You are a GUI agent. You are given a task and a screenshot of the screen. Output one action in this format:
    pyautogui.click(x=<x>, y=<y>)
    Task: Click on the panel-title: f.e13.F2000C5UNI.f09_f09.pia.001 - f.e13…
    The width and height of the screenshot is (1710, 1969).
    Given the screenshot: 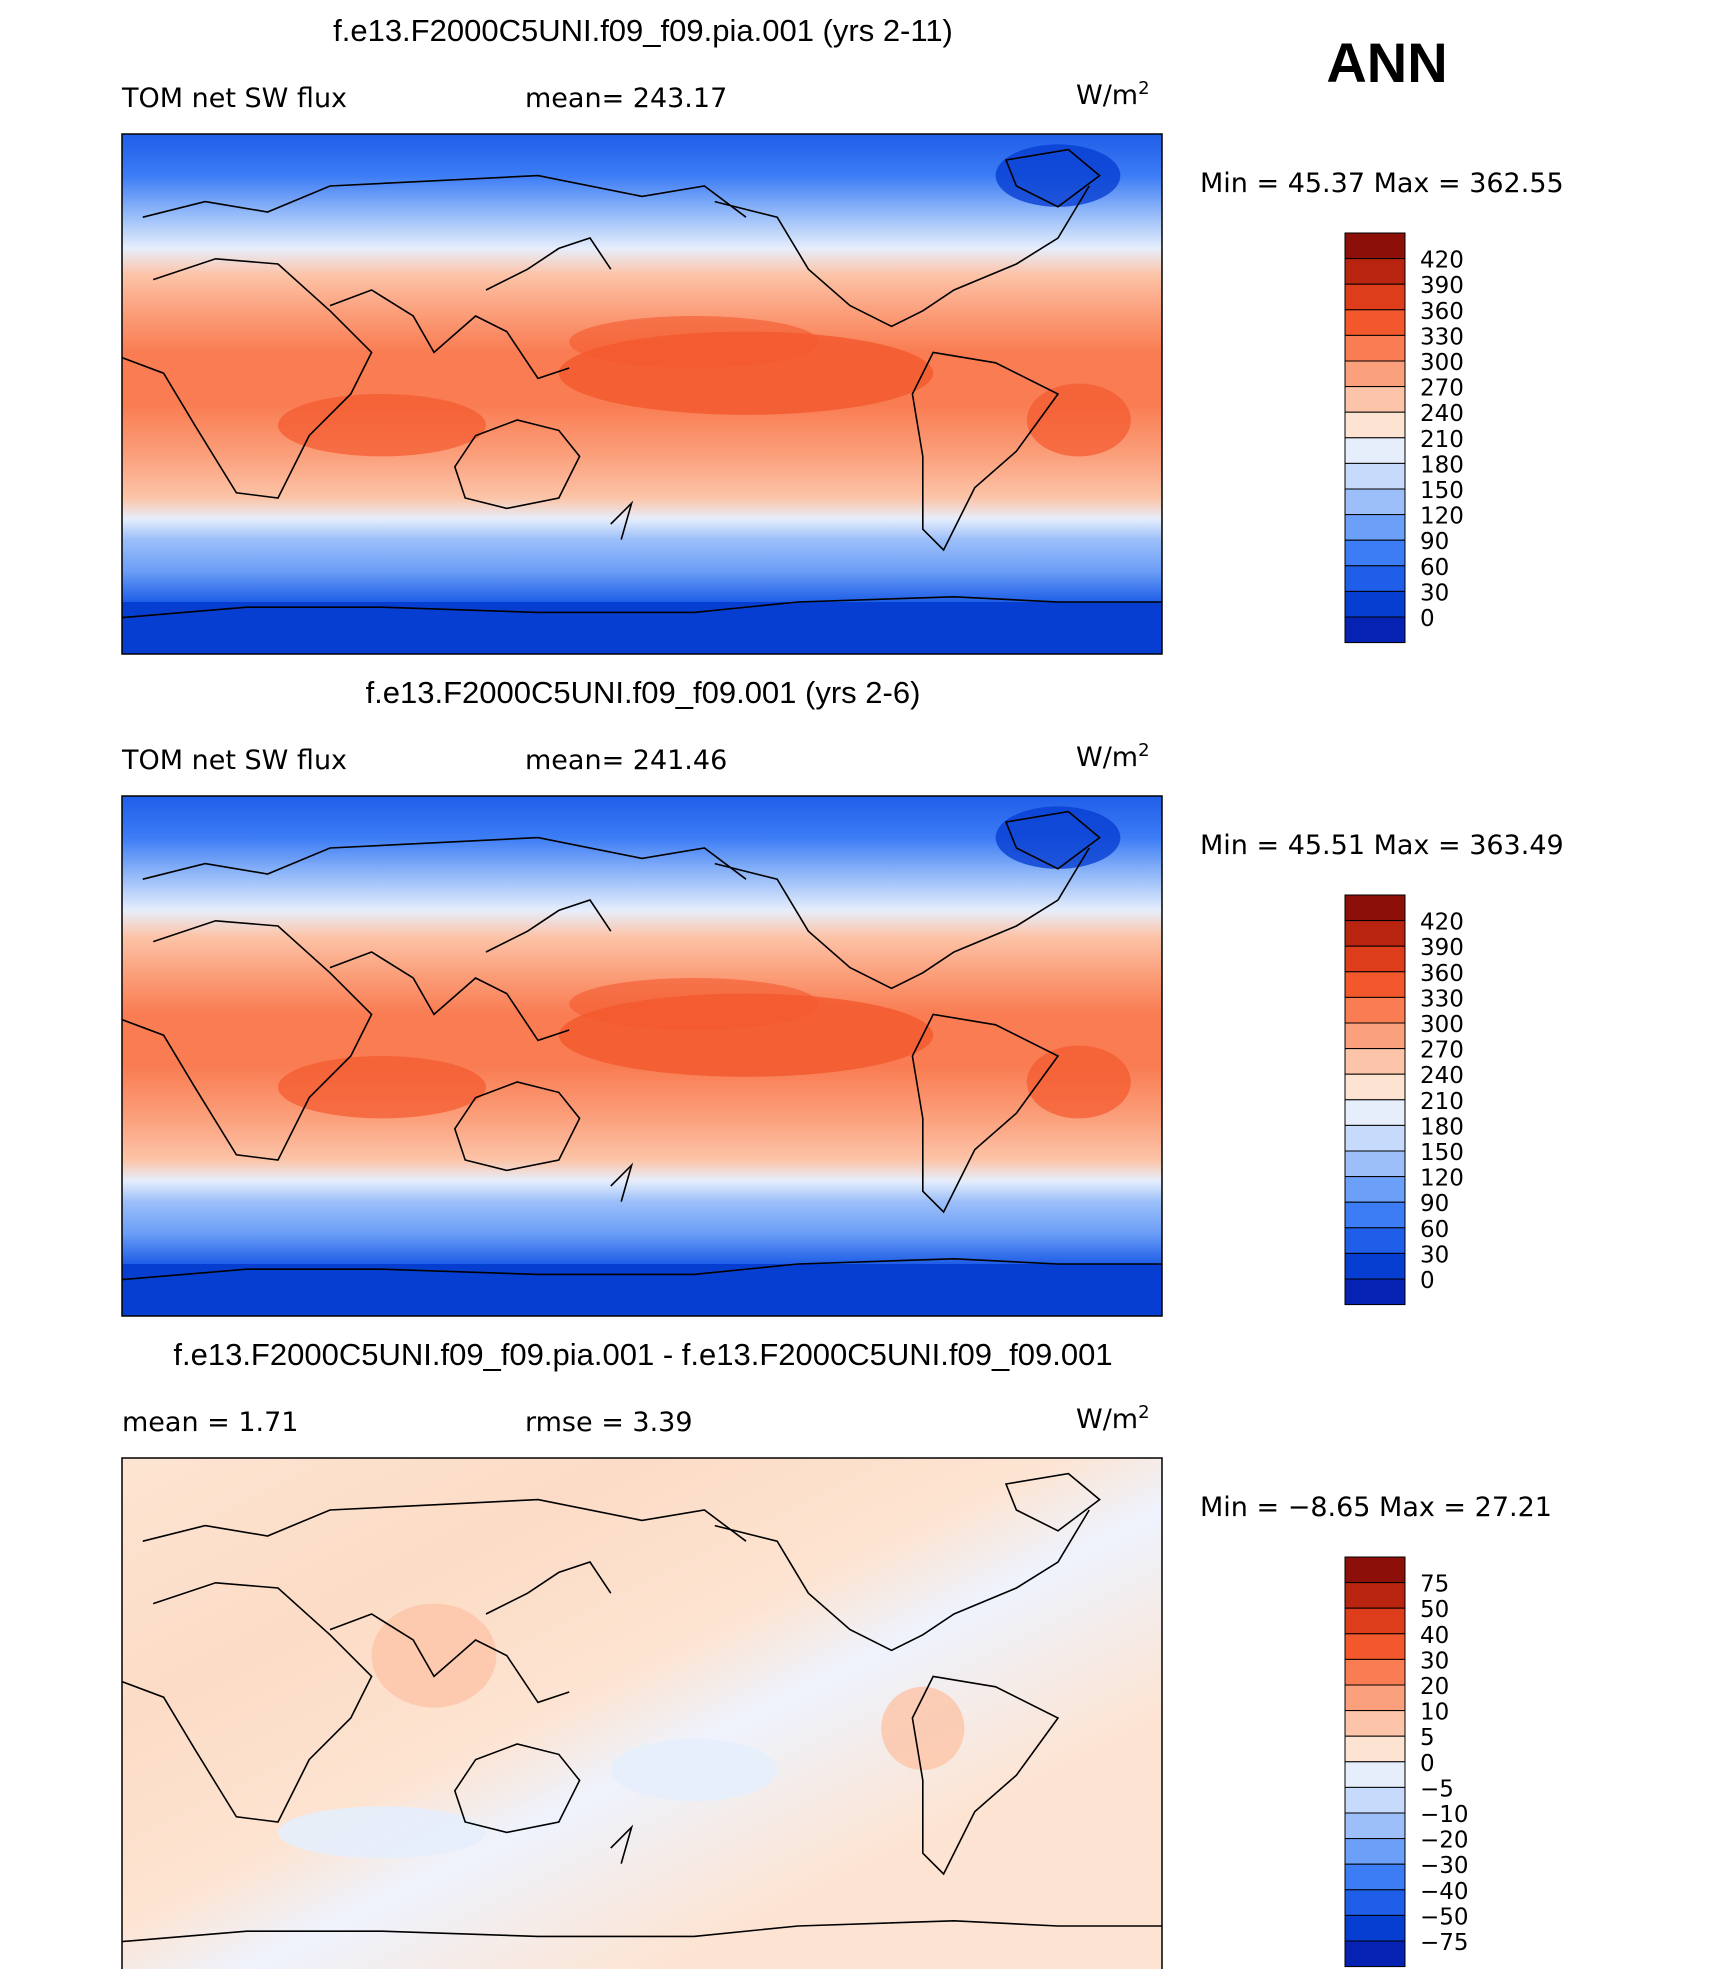 What is the action you would take?
    pyautogui.click(x=642, y=1354)
    